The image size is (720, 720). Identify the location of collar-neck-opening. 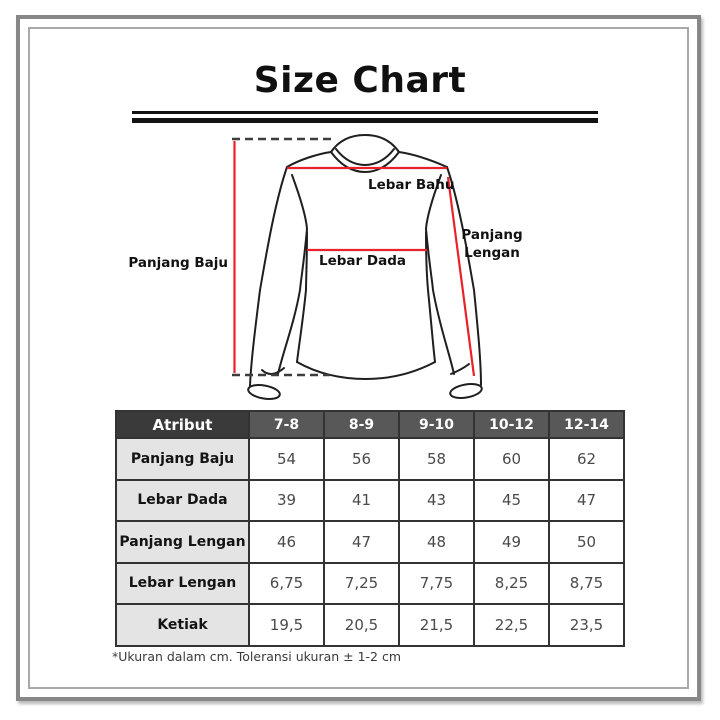
(365, 162).